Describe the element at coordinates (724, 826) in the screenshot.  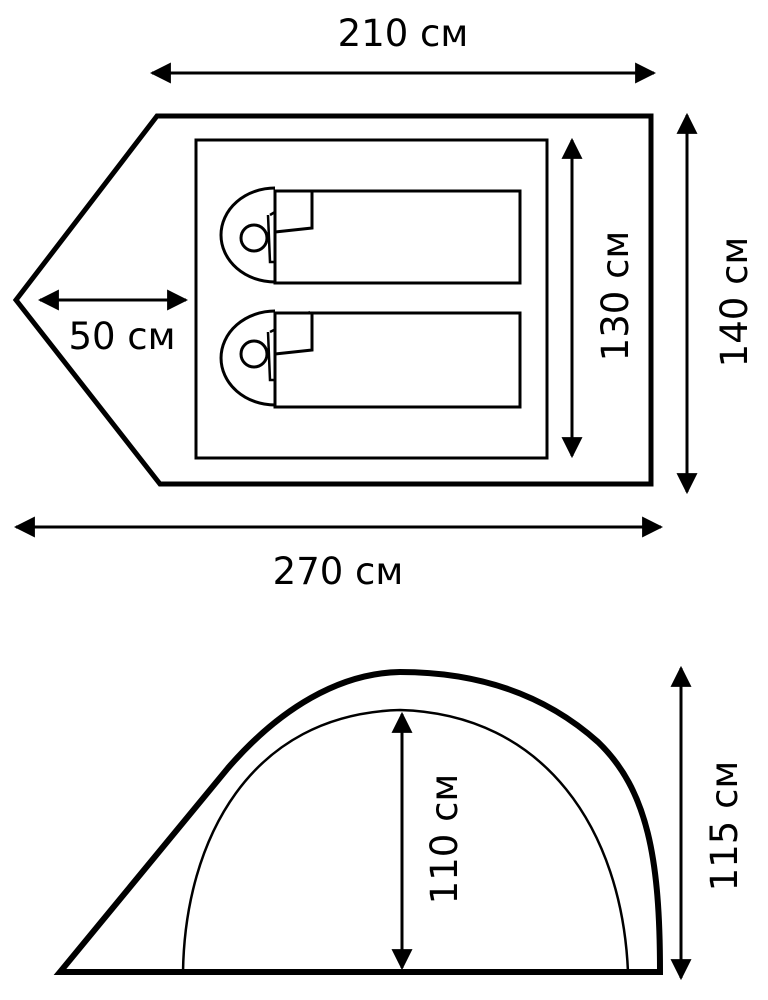
I see `total-height-label: 115 см` at that location.